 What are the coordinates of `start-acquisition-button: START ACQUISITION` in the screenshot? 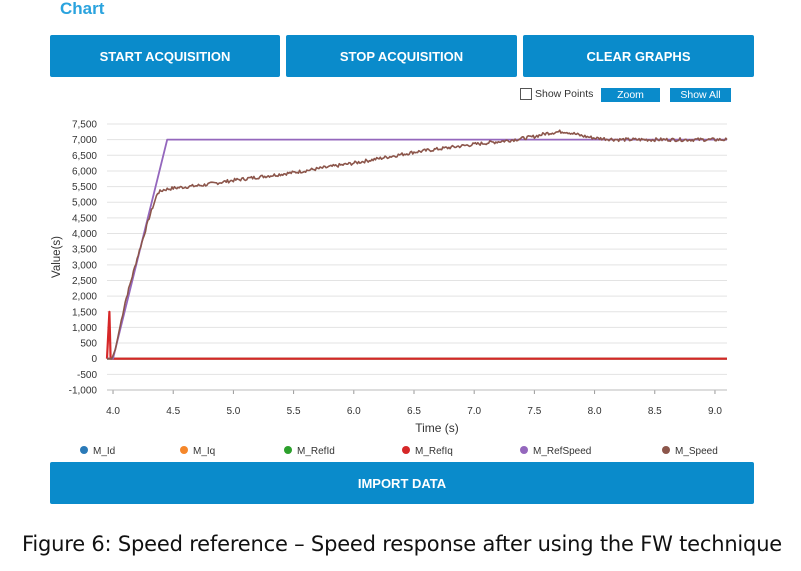 It's located at (165, 56).